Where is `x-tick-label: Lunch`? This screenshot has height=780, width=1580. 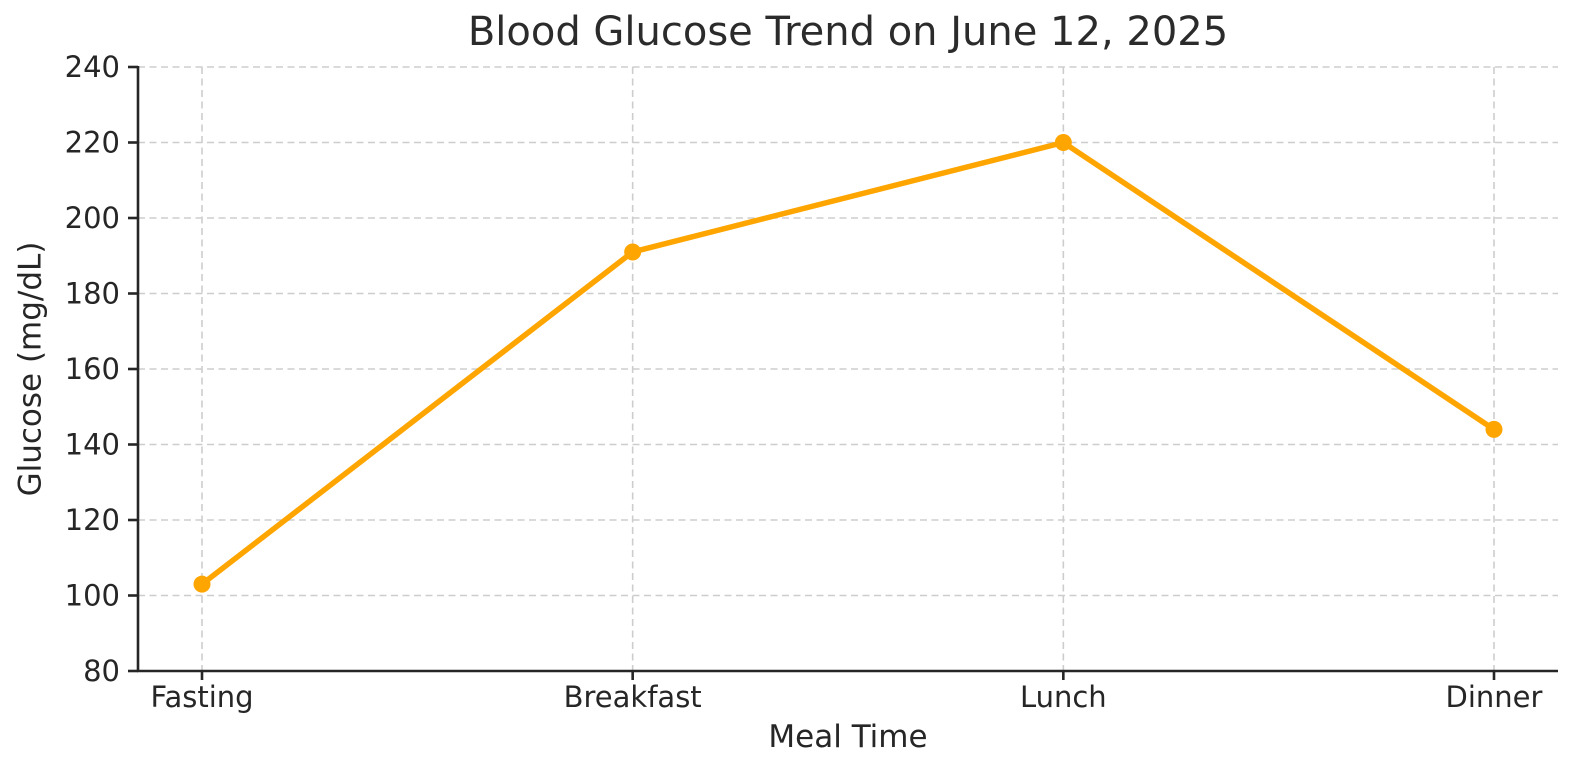 x-tick-label: Lunch is located at coordinates (1063, 697).